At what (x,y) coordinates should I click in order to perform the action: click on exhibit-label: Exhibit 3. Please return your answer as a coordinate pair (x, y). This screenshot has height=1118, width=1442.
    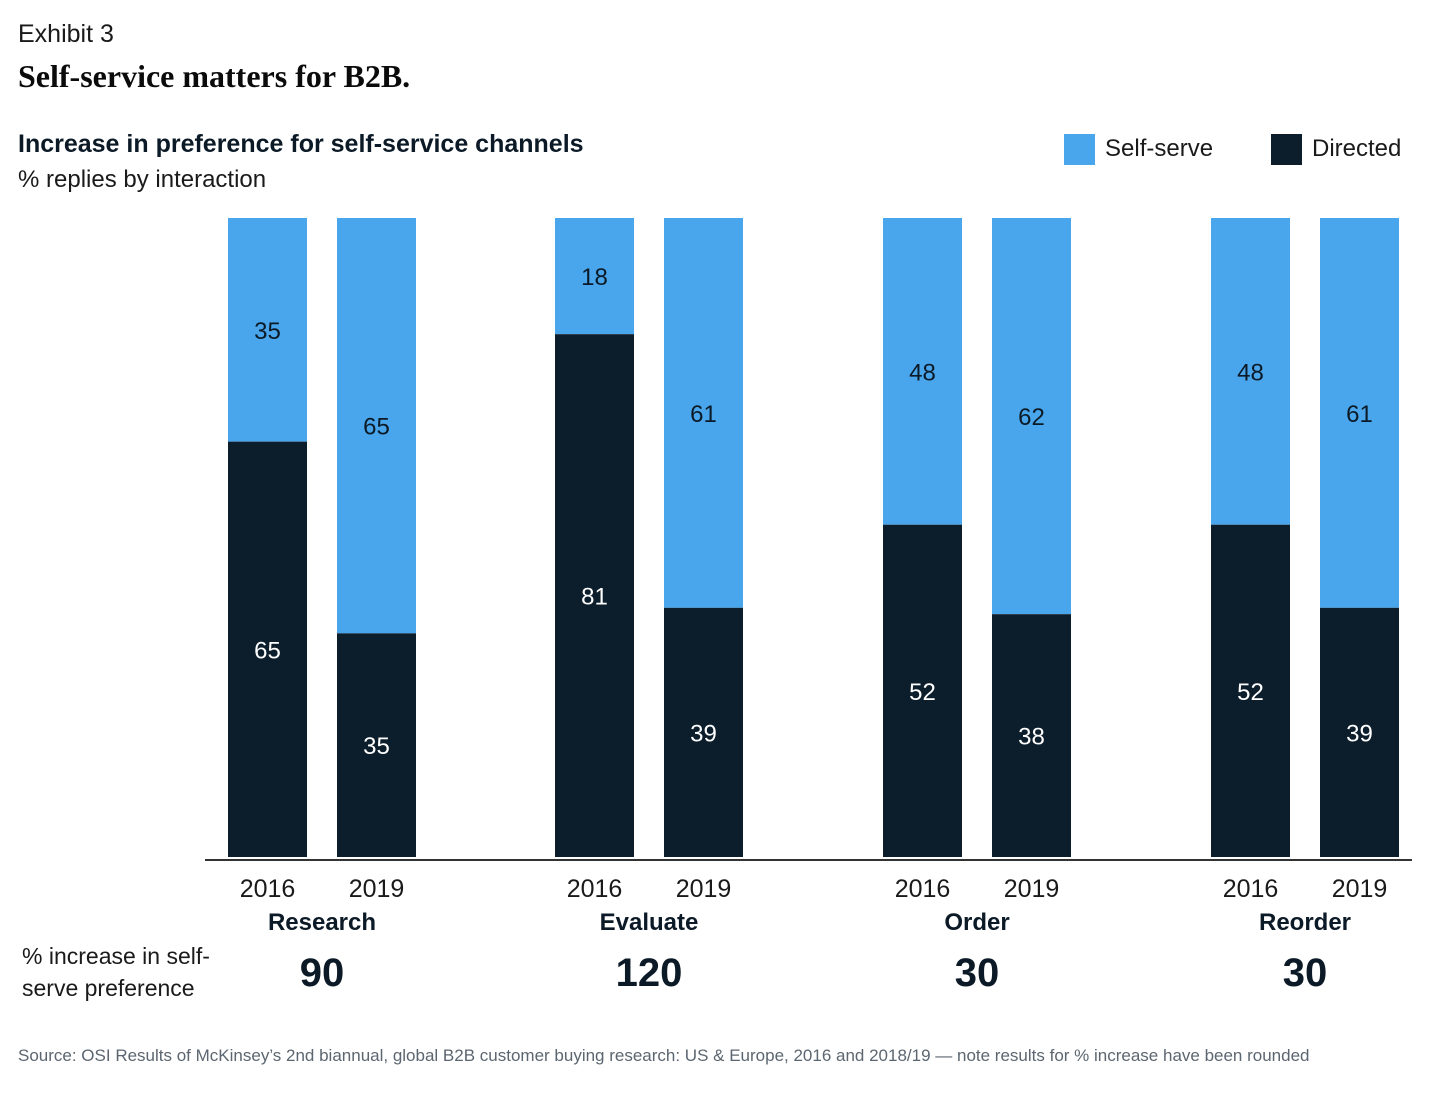
    Looking at the image, I should click on (66, 34).